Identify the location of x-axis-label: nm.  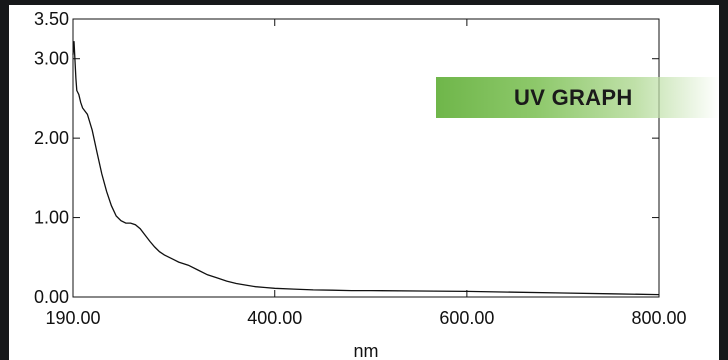
(365, 350).